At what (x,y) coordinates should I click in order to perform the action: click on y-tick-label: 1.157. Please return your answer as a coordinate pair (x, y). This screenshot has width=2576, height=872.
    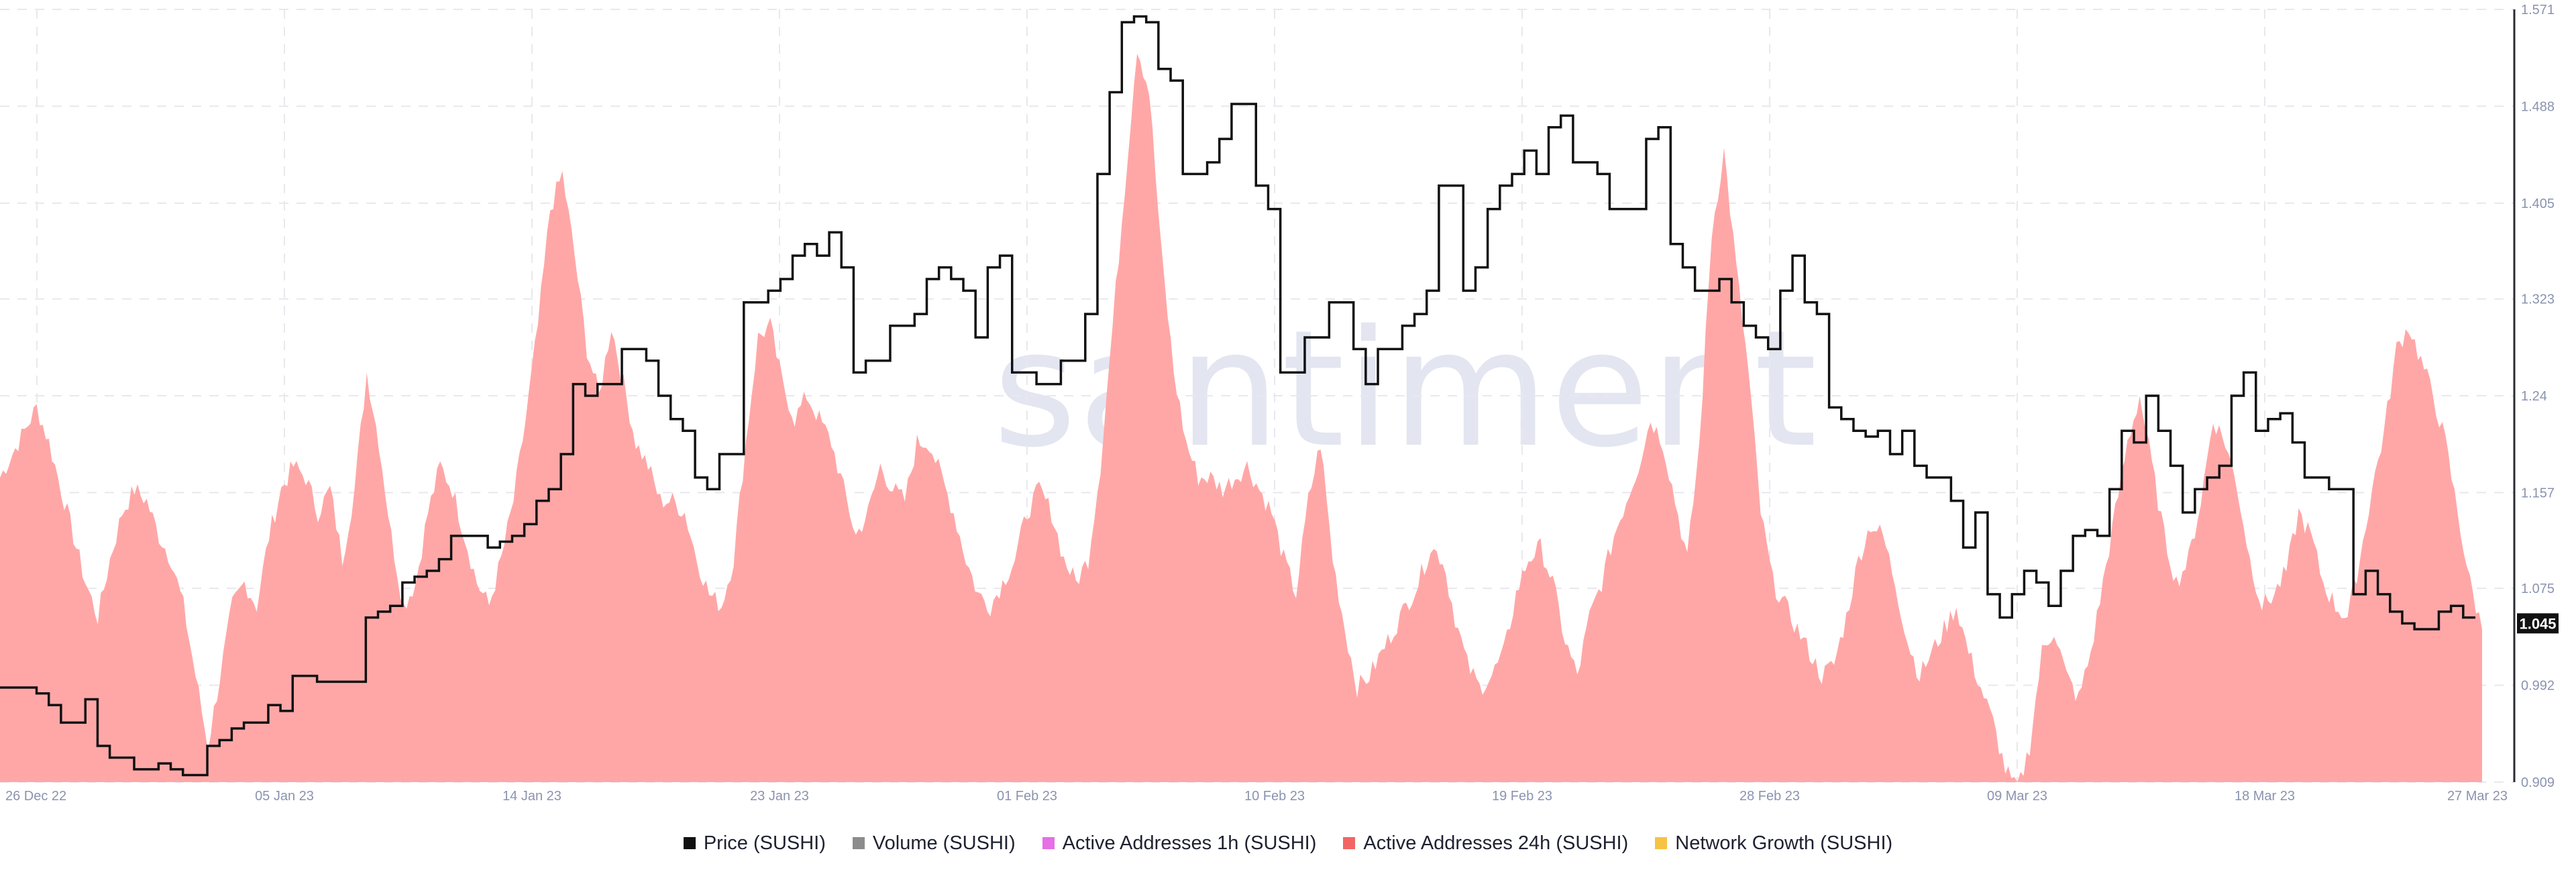
    Looking at the image, I should click on (2538, 493).